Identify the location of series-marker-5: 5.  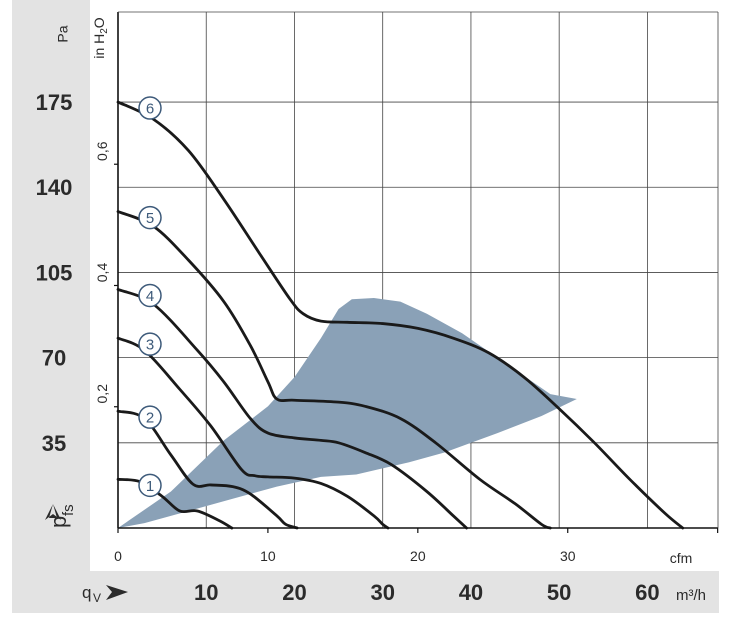
(150, 217).